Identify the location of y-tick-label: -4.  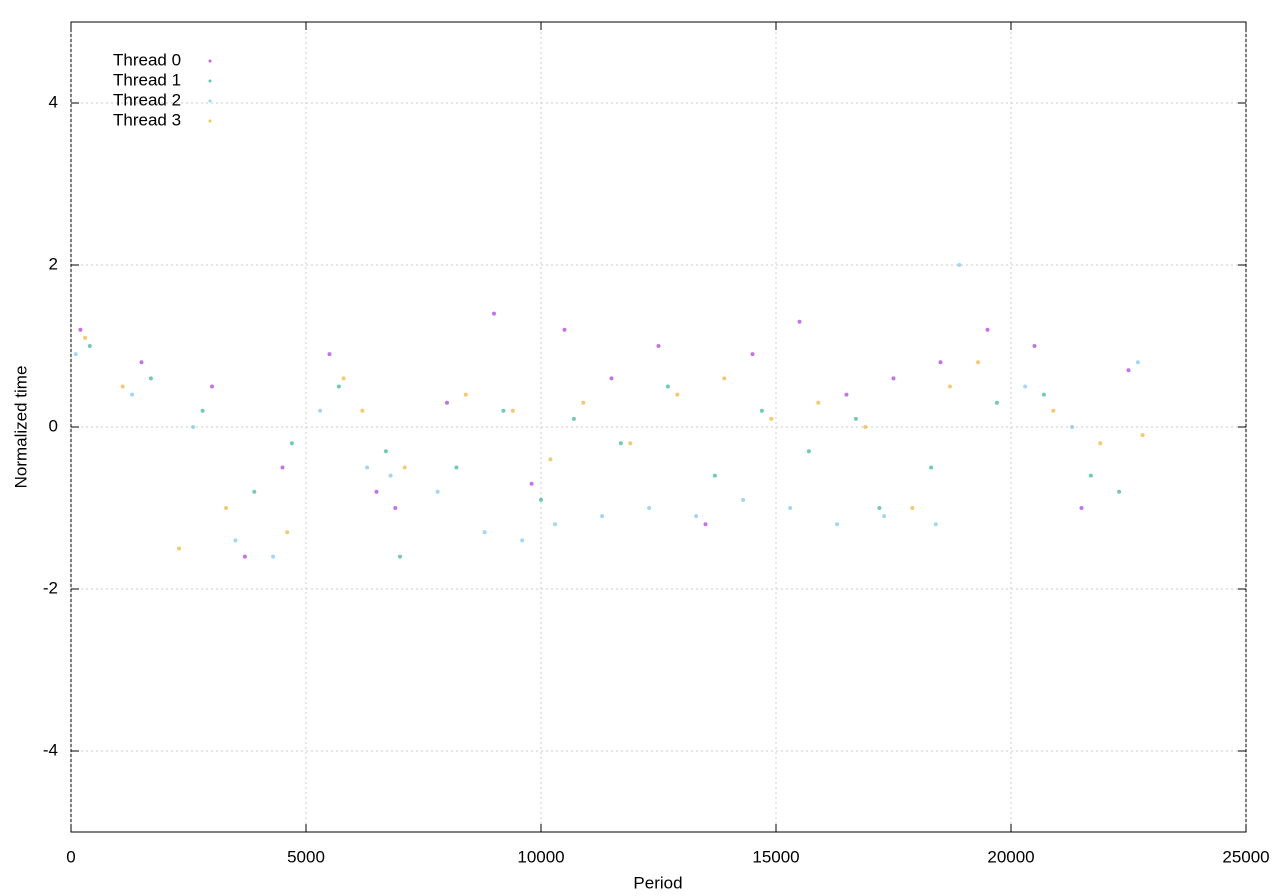
(50, 749).